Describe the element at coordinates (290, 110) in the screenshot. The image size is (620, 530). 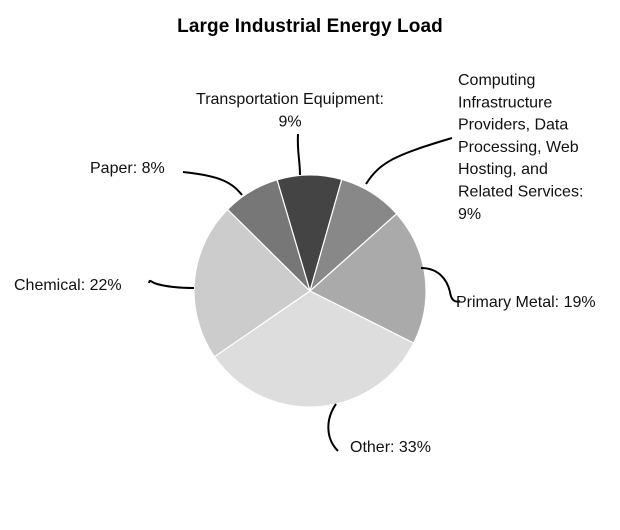
I see `label-transportation-equipment: Transportation Equipment: 9%` at that location.